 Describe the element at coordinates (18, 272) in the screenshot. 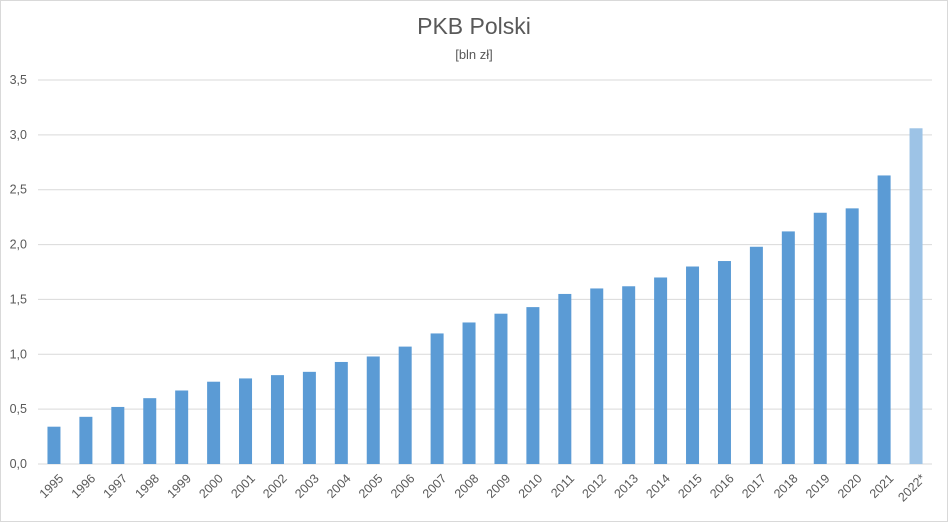

I see `y-axis-ticks: 0,0 0,5 1,0 1,5 2,0 2,5 3,0 3,5` at that location.